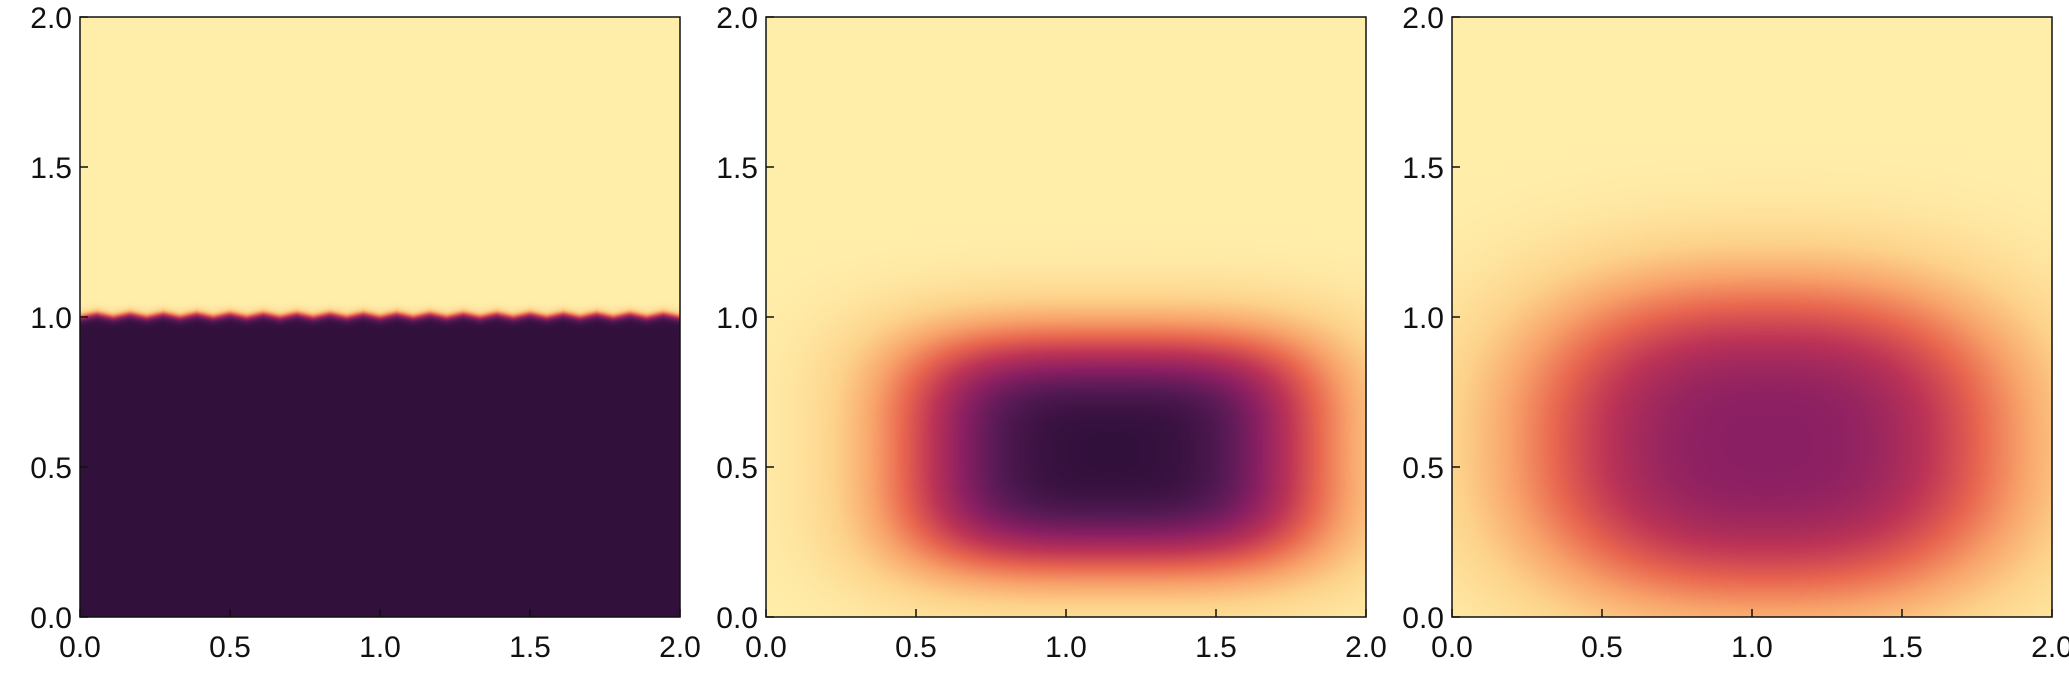 This screenshot has height=687, width=2069. I want to click on y-tick-label-left: 2.0, so click(51, 18).